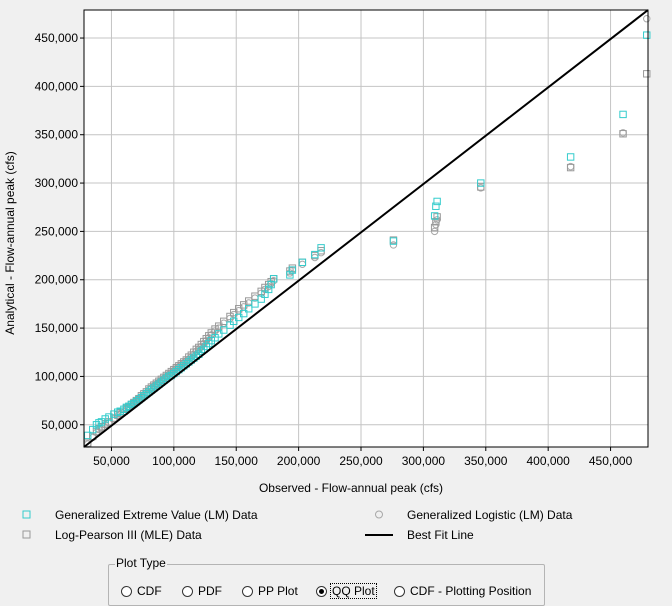 The height and width of the screenshot is (606, 672). What do you see at coordinates (611, 461) in the screenshot?
I see `x-tick-label: 450,000` at bounding box center [611, 461].